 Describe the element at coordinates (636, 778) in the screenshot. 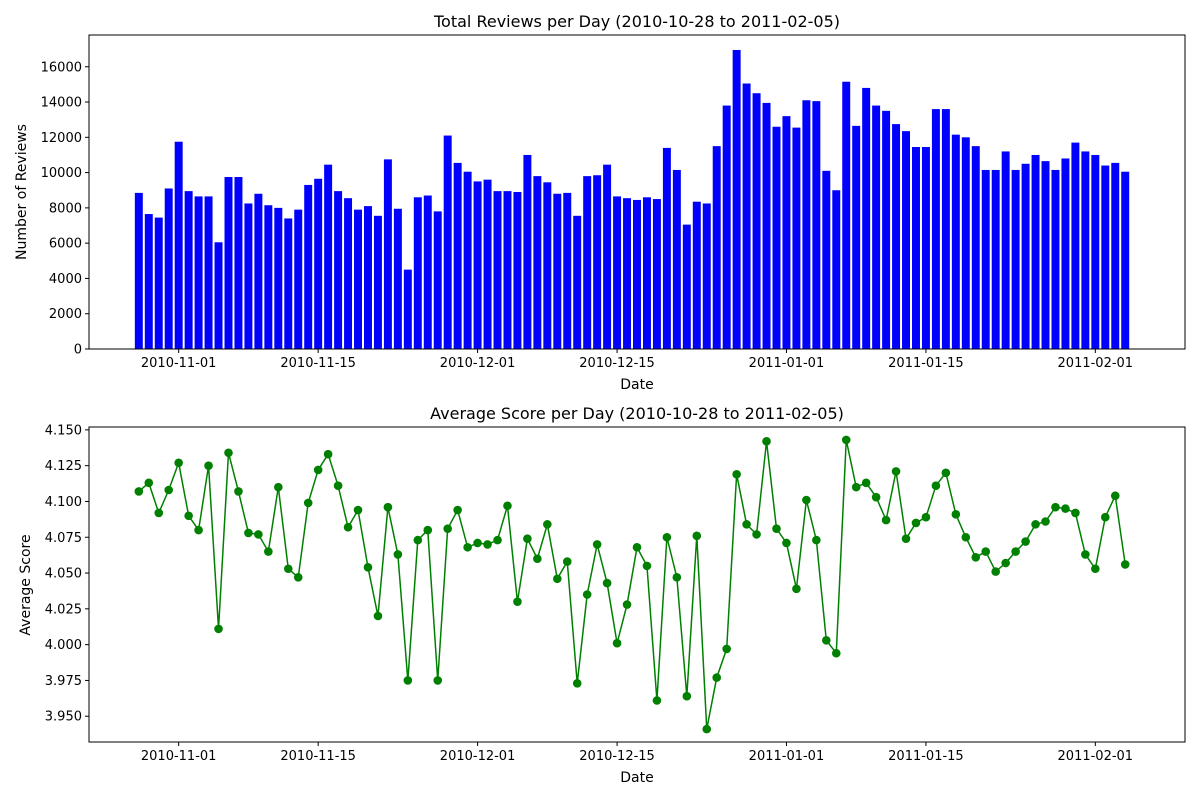

I see `line-chart-xlabel: Date` at that location.